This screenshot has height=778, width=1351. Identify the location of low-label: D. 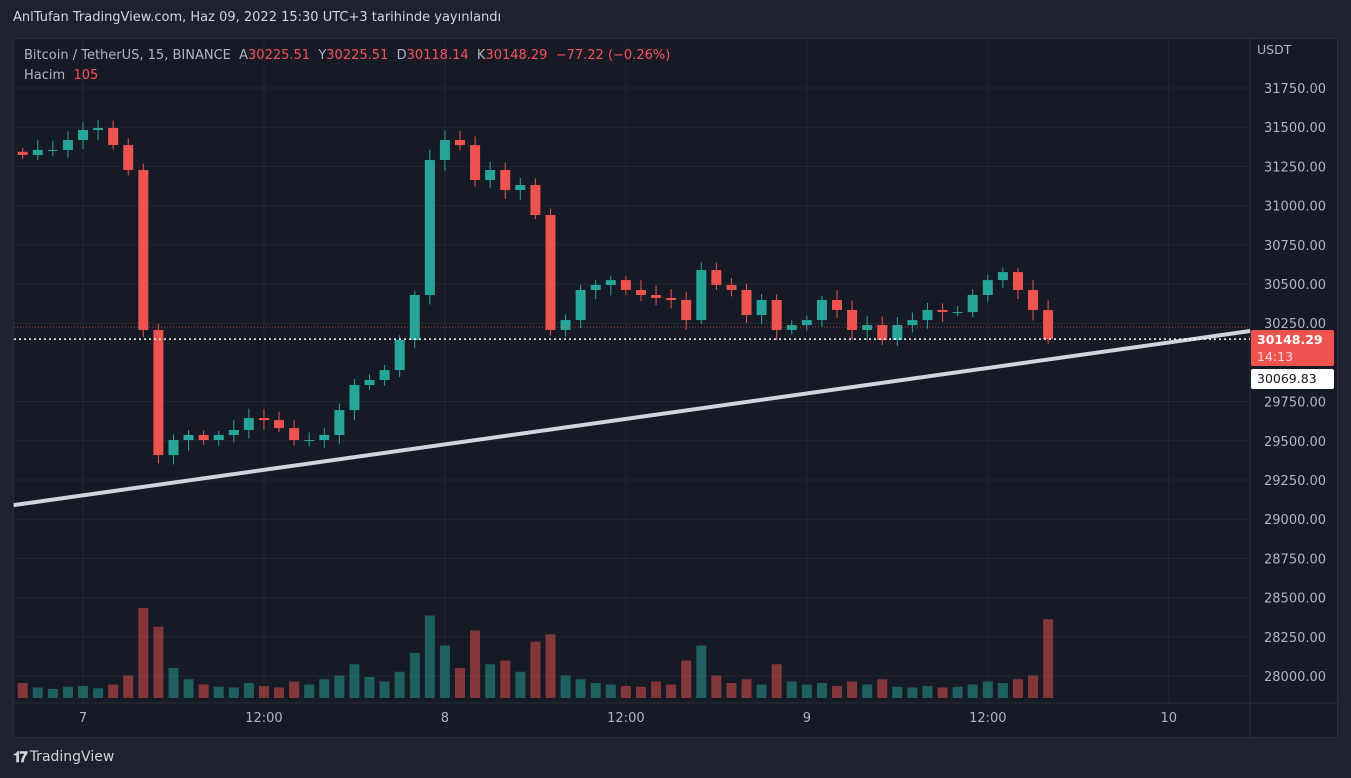
(401, 55).